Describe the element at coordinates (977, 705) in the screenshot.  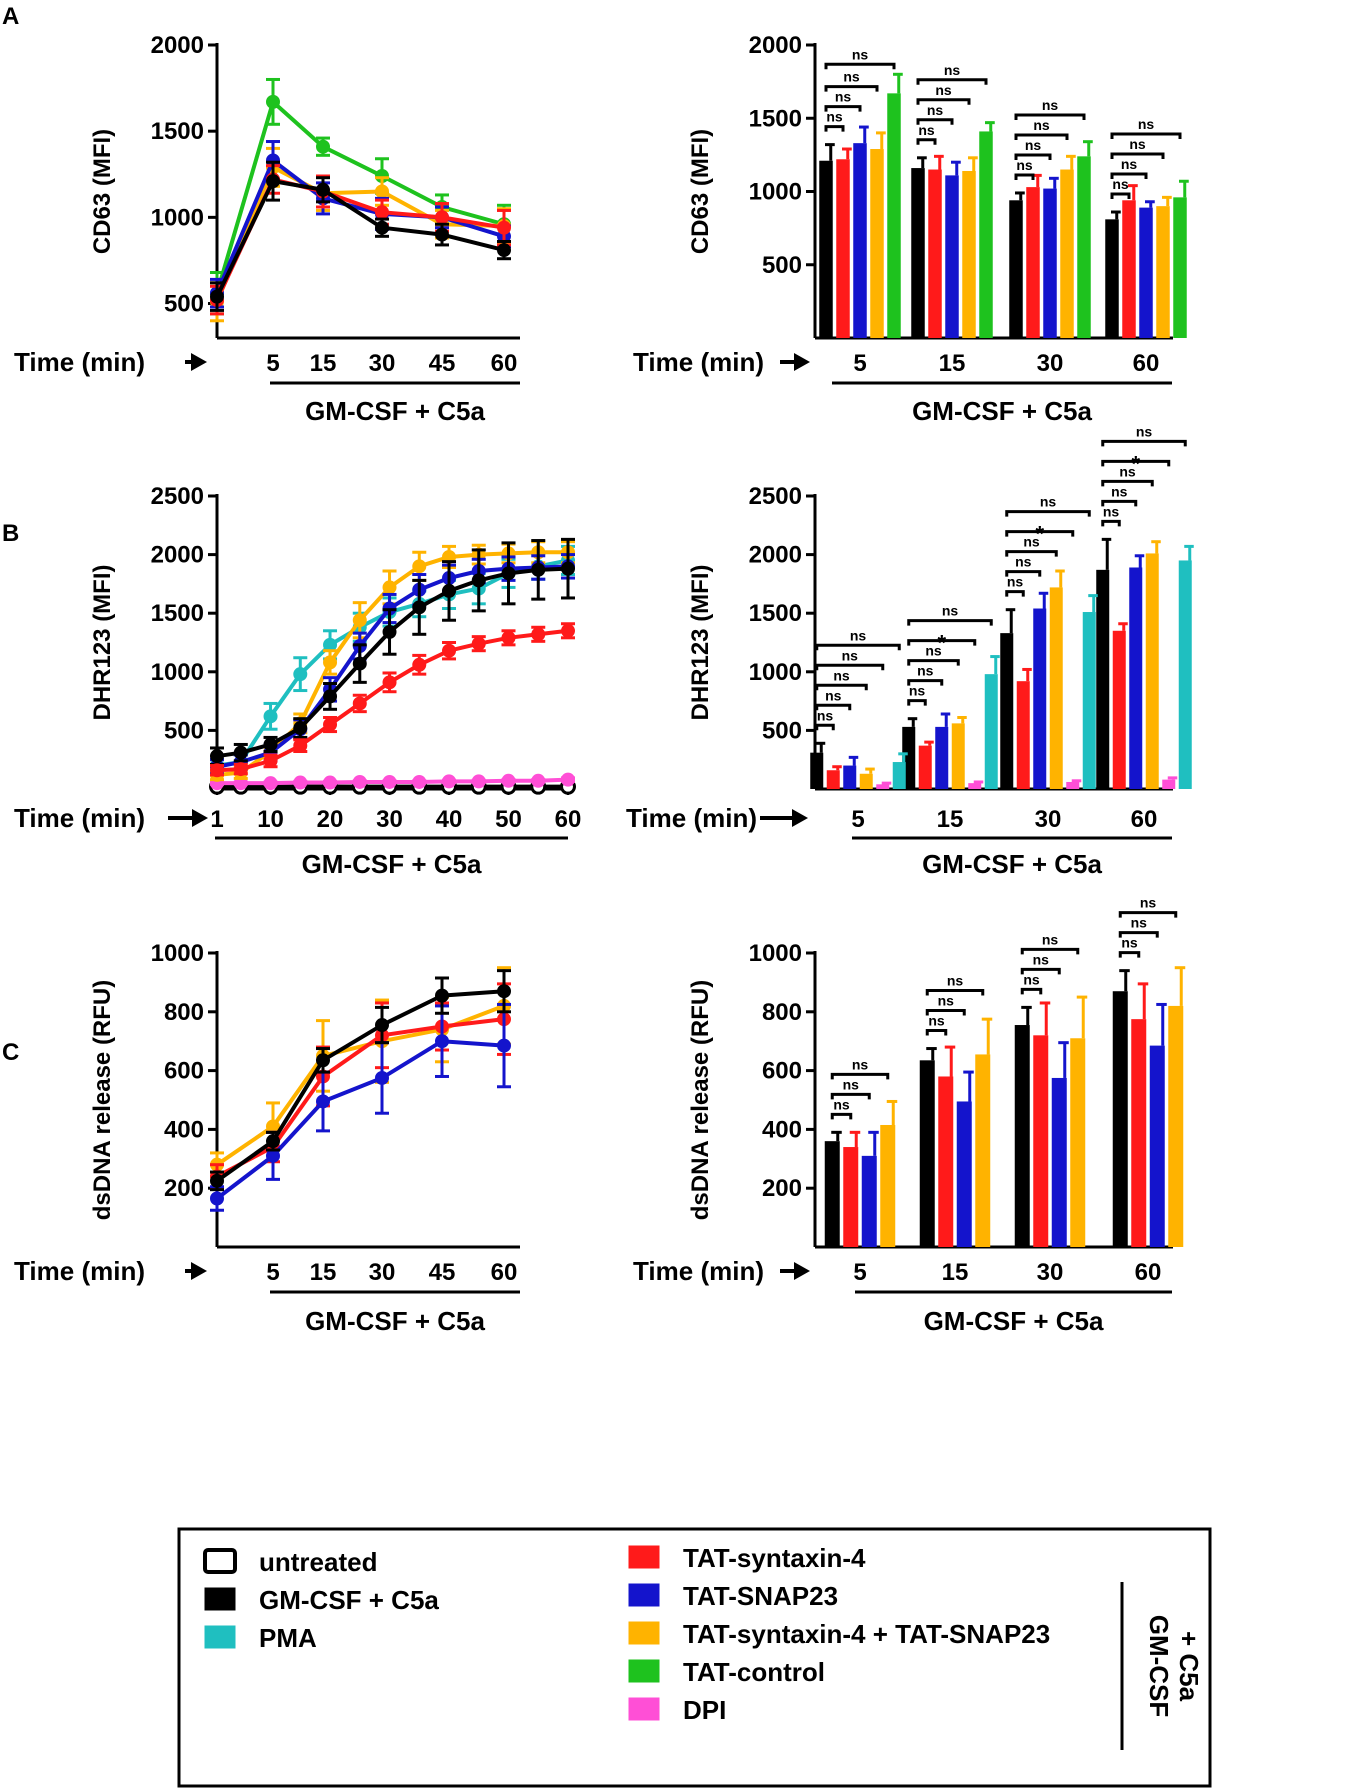
I see `series-stx4` at that location.